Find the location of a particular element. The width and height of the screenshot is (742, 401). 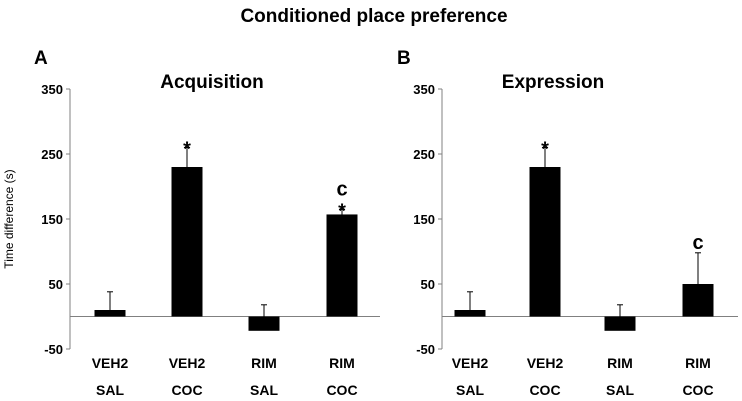

panel-b-y-tick-label: 150 is located at coordinates (424, 219).